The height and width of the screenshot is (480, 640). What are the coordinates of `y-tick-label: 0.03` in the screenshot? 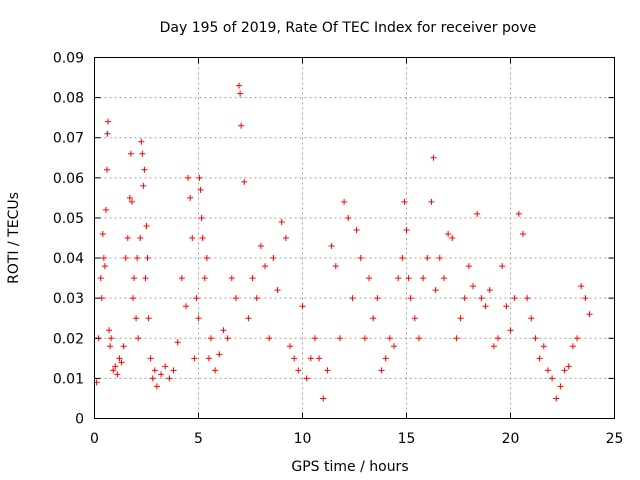 It's located at (68, 299).